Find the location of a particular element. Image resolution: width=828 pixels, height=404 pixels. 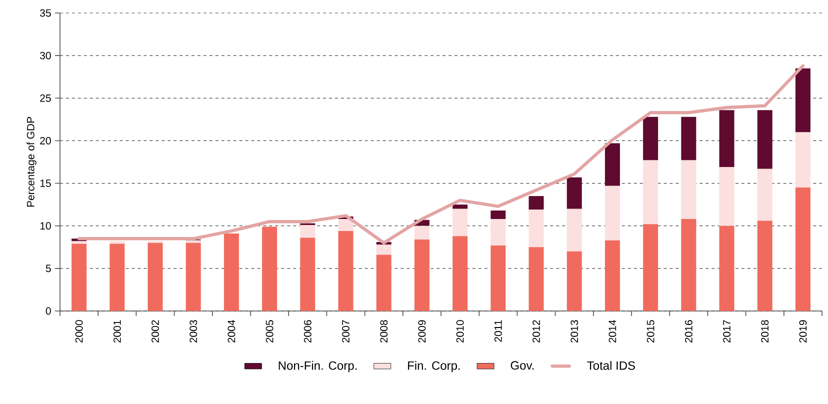

x-tick-label: 2017 is located at coordinates (726, 331).